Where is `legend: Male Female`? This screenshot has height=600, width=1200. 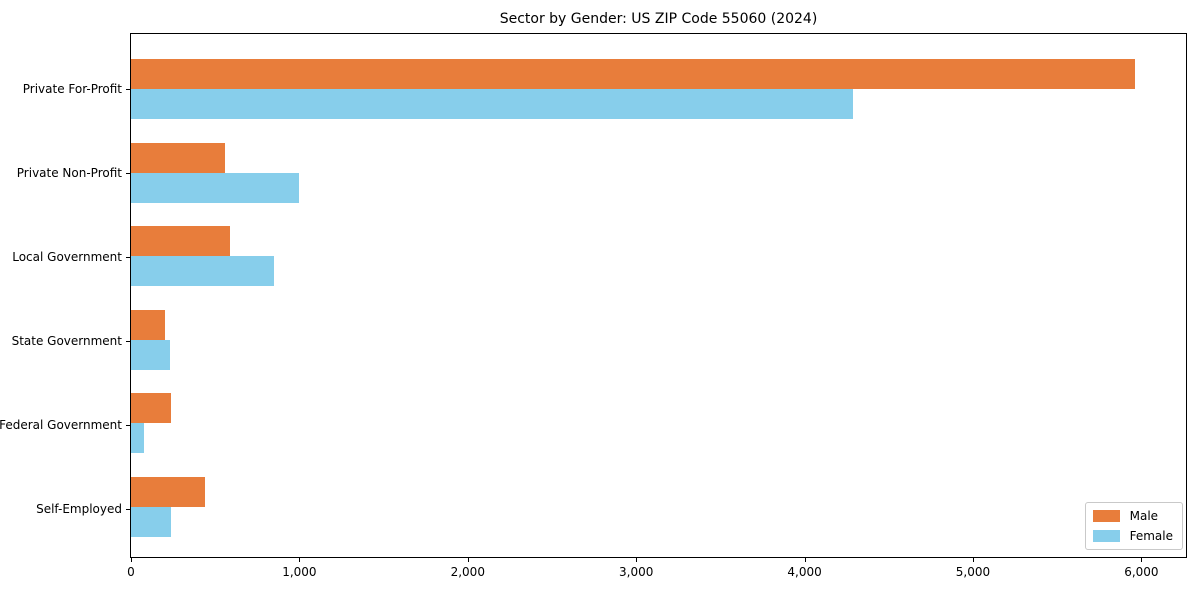
legend: Male Female is located at coordinates (1133, 526).